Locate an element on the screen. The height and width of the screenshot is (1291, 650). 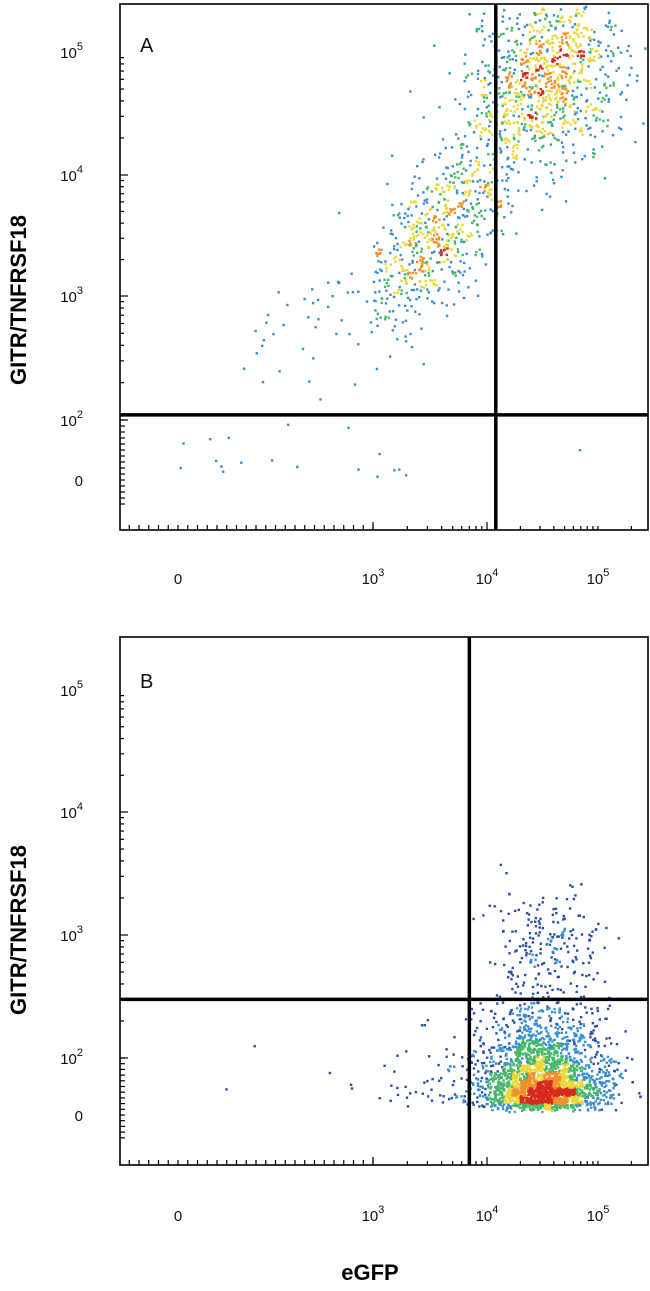
y-tick-label: 10² is located at coordinates (71, 1057).